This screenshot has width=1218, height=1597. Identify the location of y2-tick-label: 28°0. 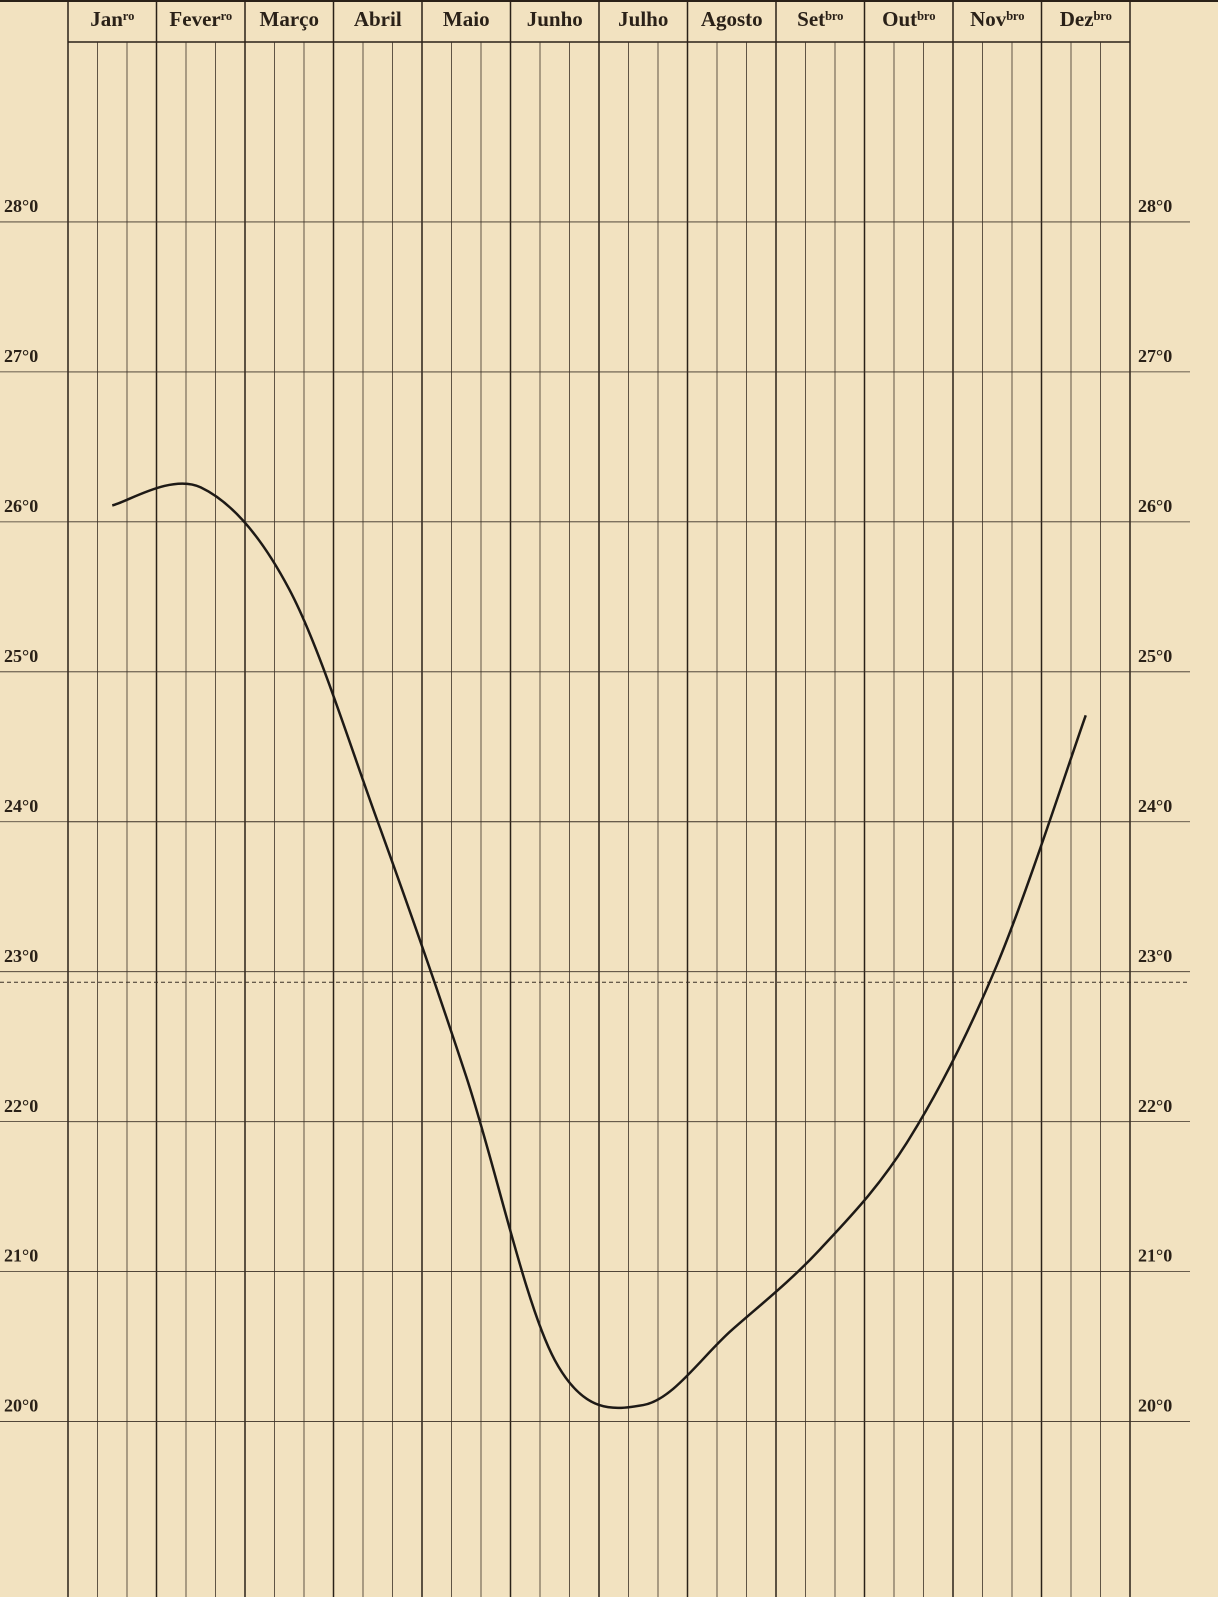
(1155, 206).